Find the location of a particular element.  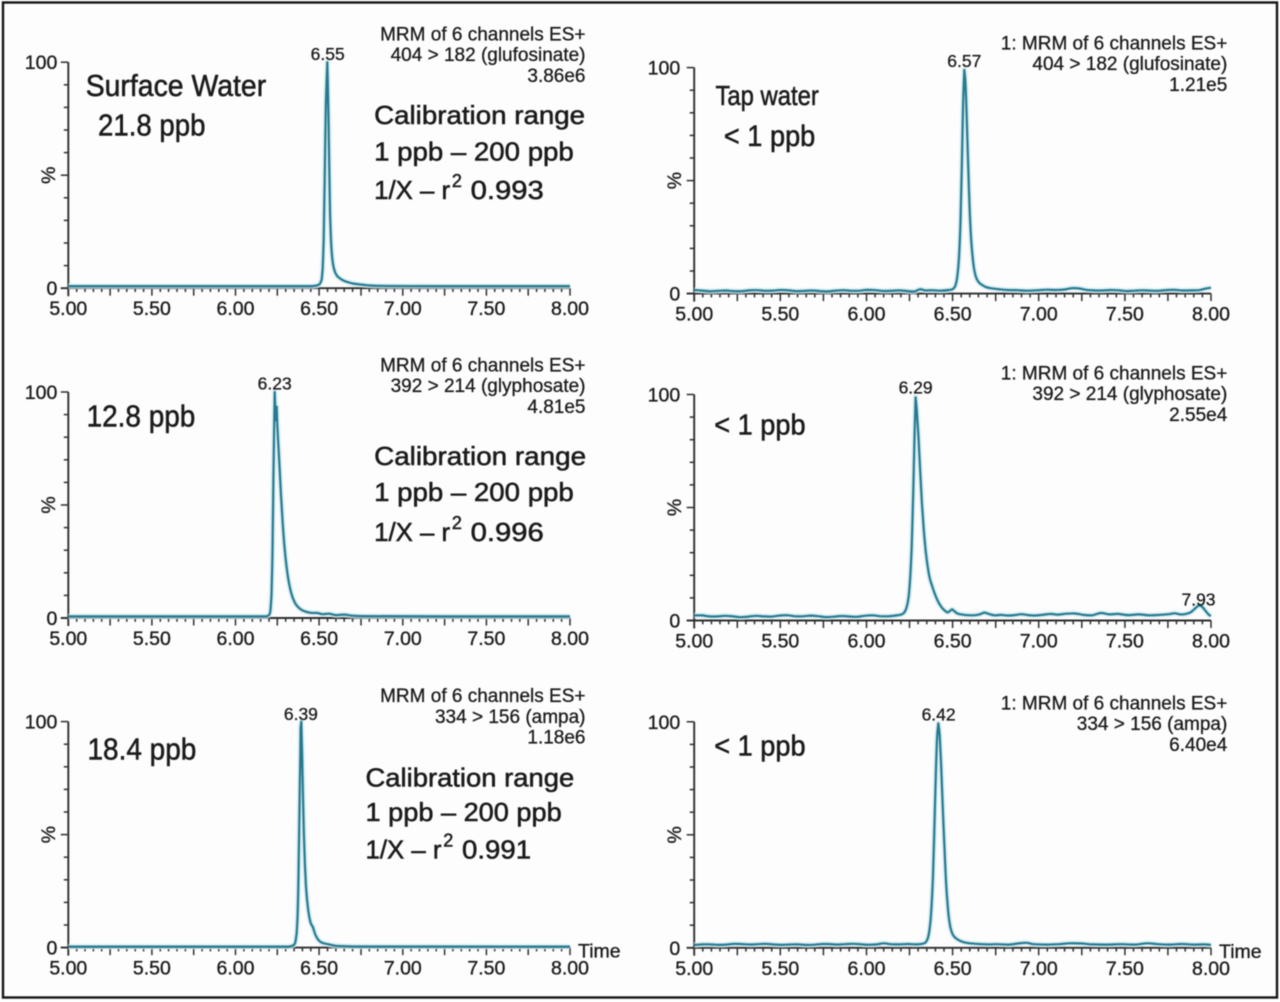

svg-text: 3.86e6 is located at coordinates (556, 76).